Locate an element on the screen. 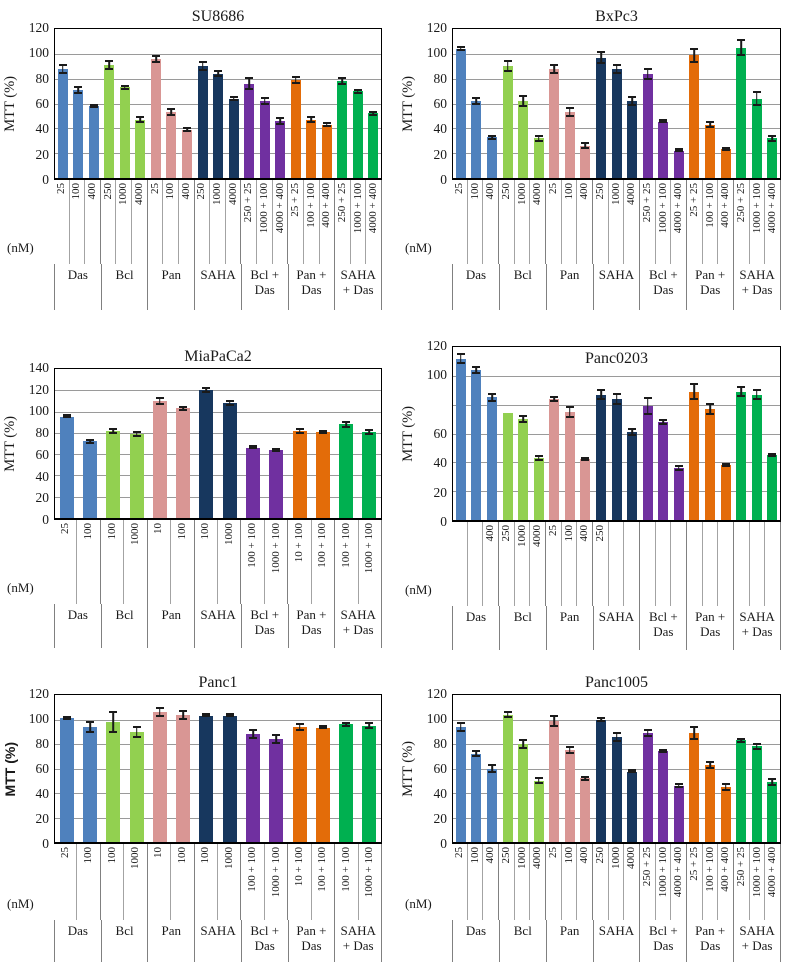 The height and width of the screenshot is (965, 797). plot-area is located at coordinates (218, 769).